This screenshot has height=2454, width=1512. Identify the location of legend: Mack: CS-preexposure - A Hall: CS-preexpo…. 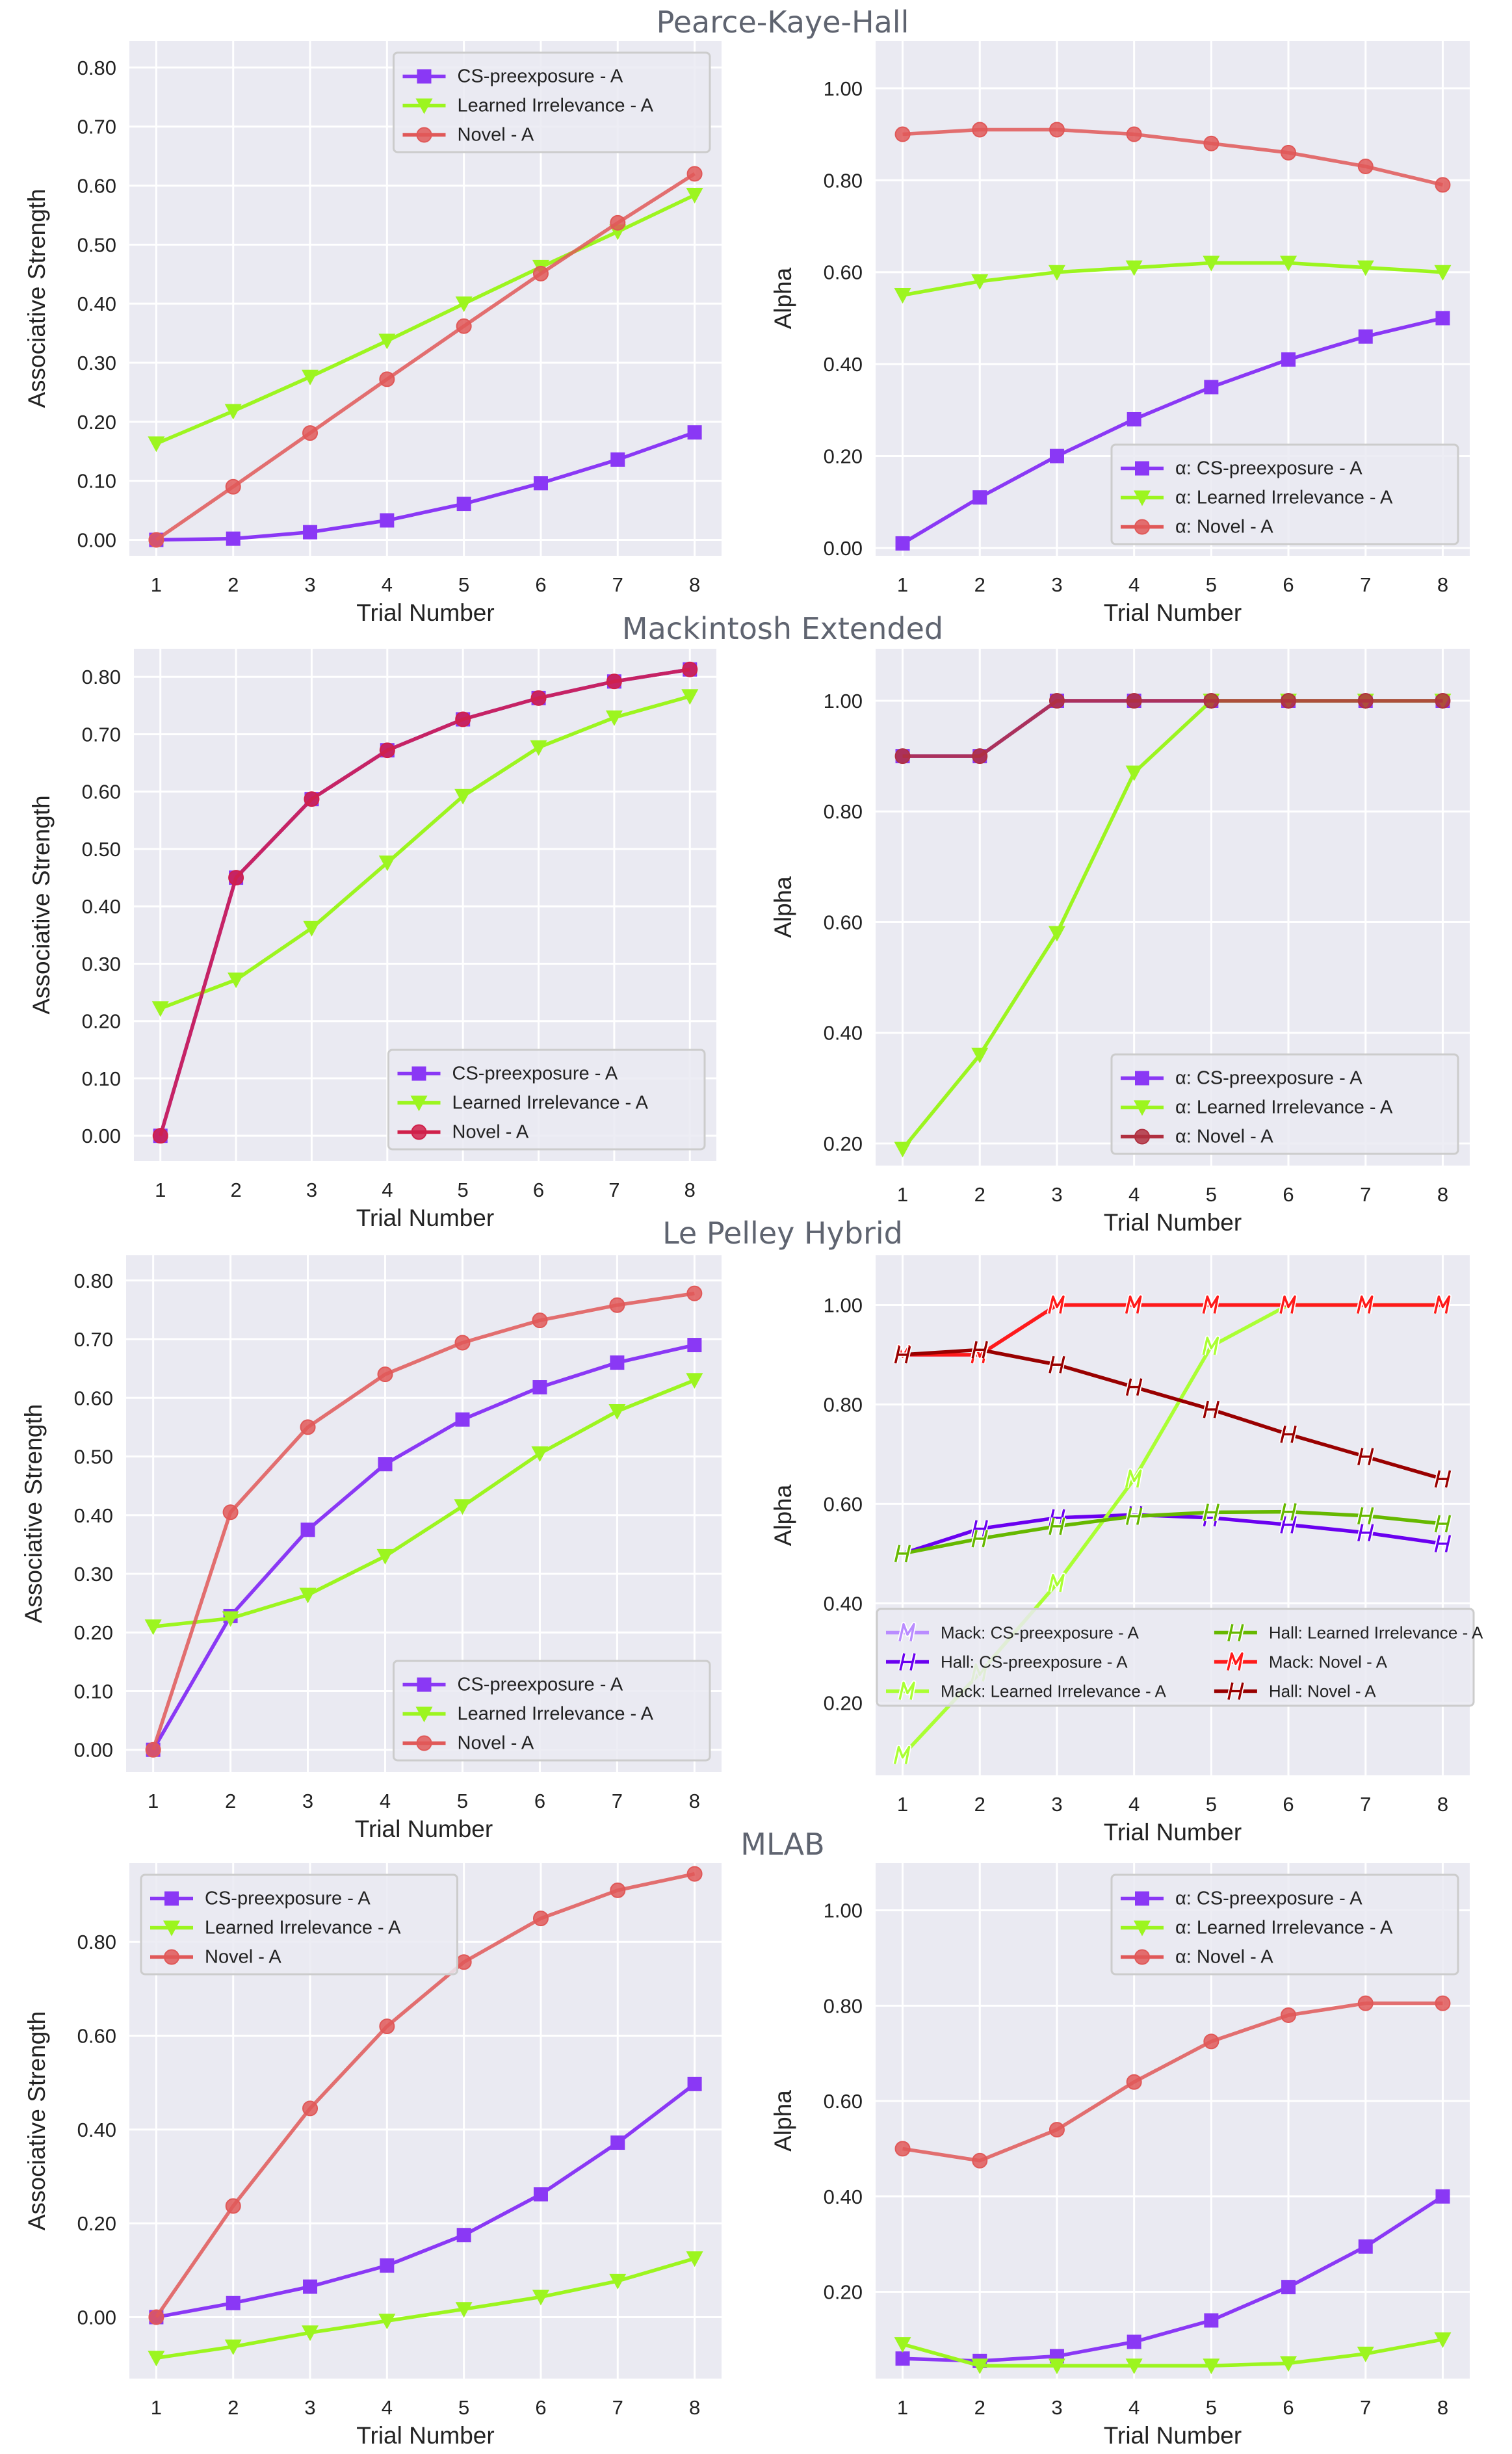
(1179, 1657).